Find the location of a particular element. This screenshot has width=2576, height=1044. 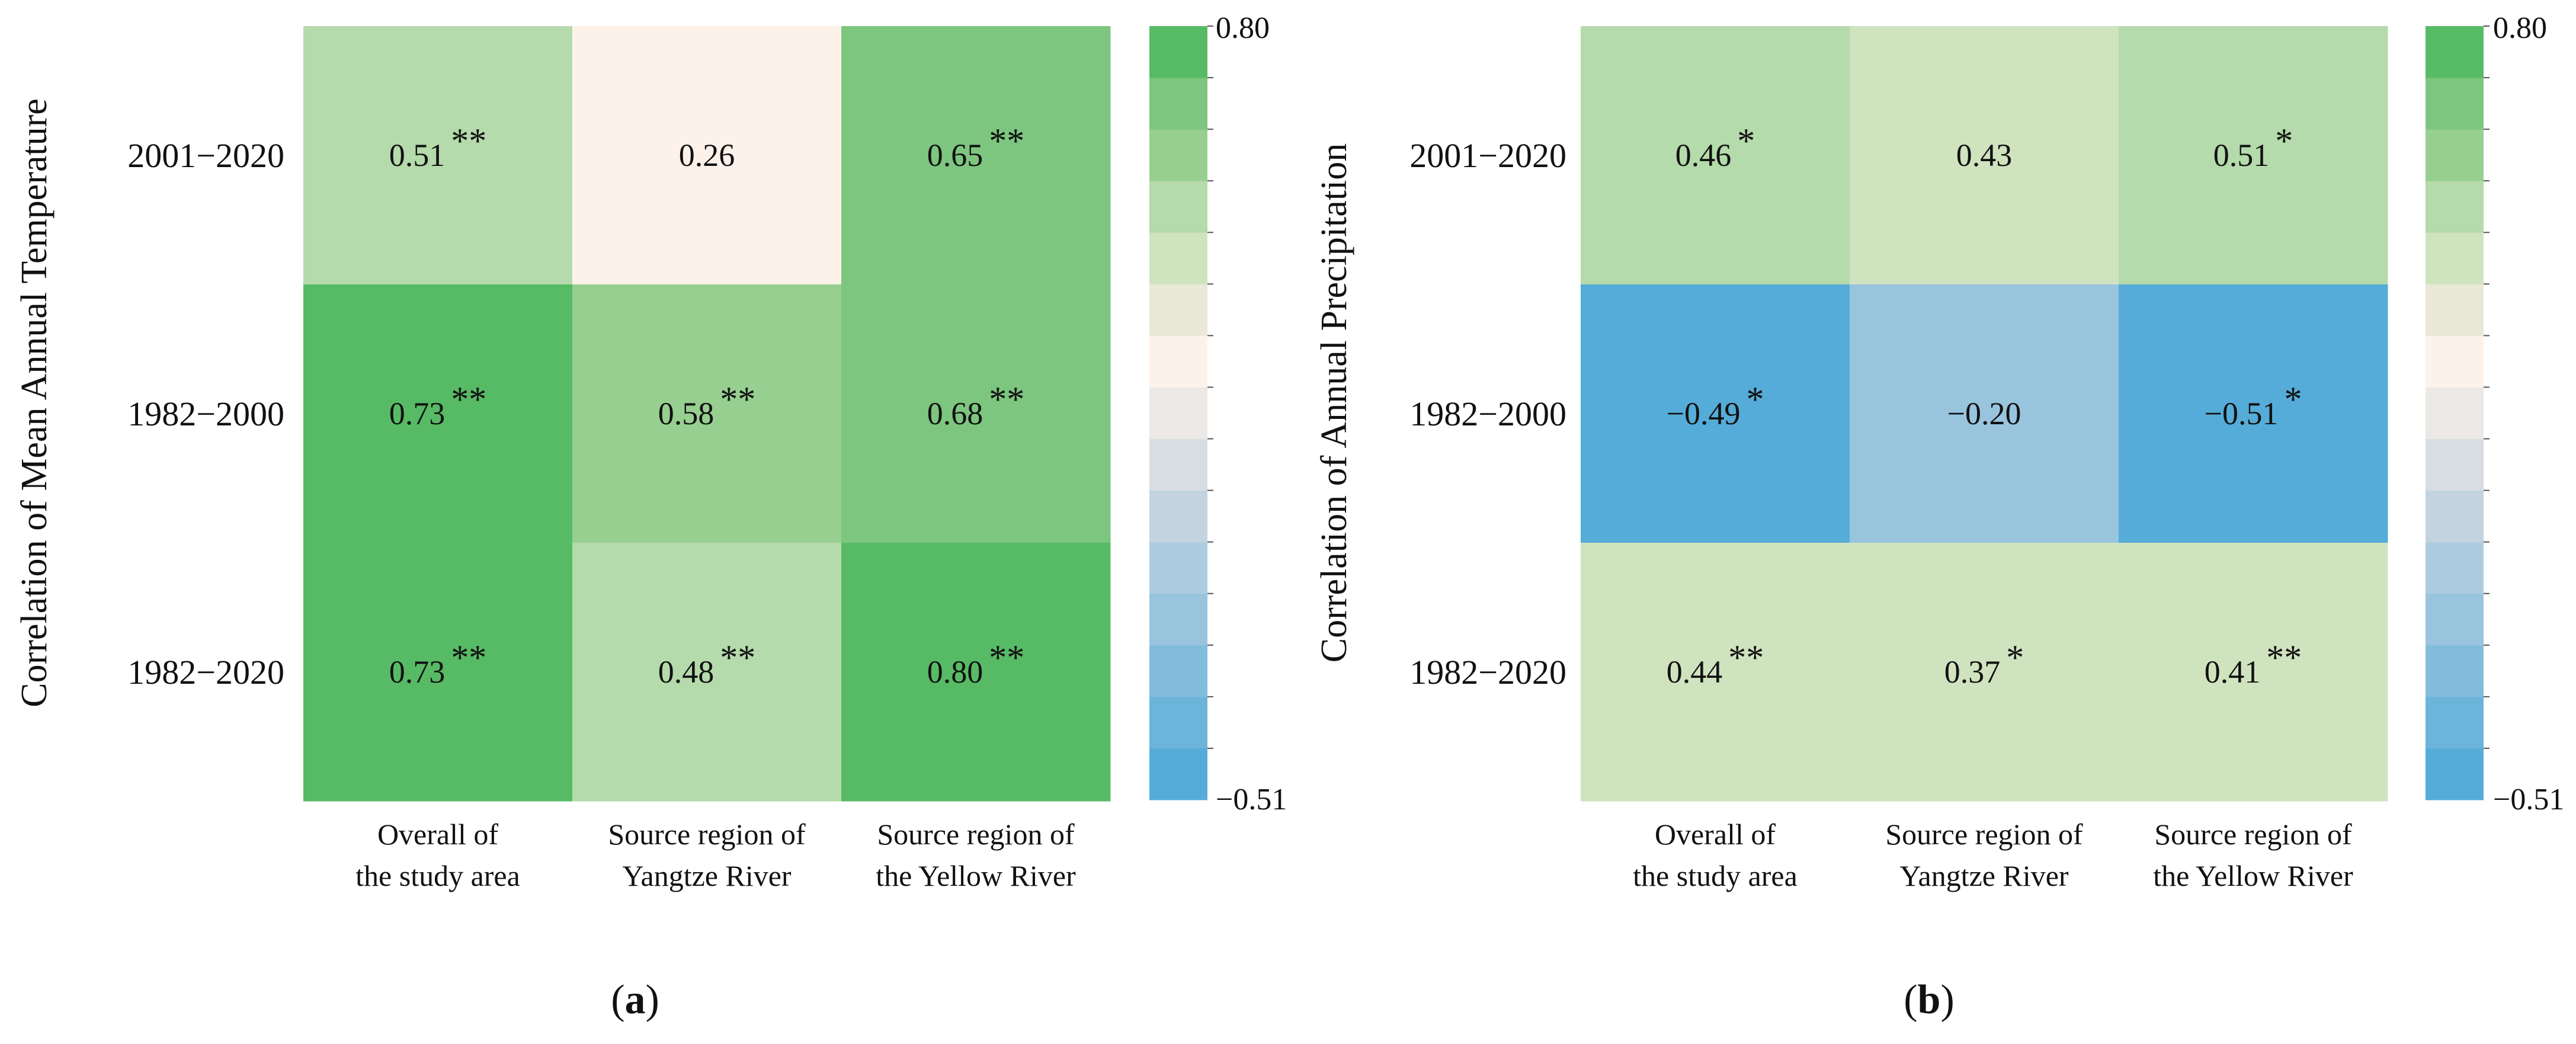

panel-b-significance-r3-c3: ** is located at coordinates (2284, 657).